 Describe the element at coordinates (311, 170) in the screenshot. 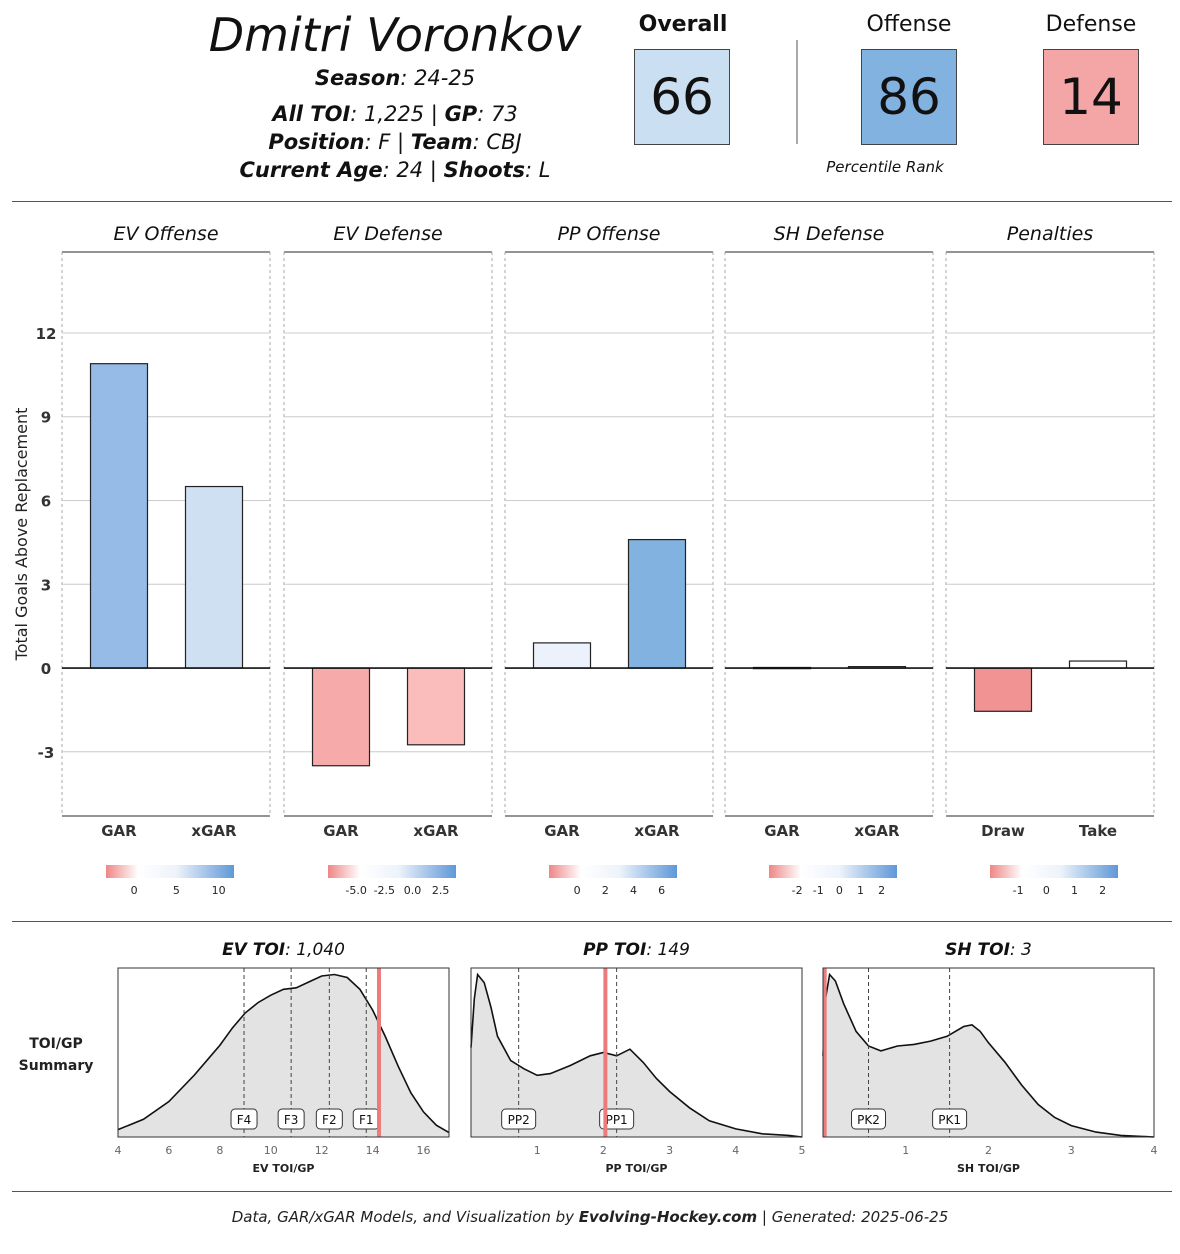

I see `age-label: Current Age` at that location.